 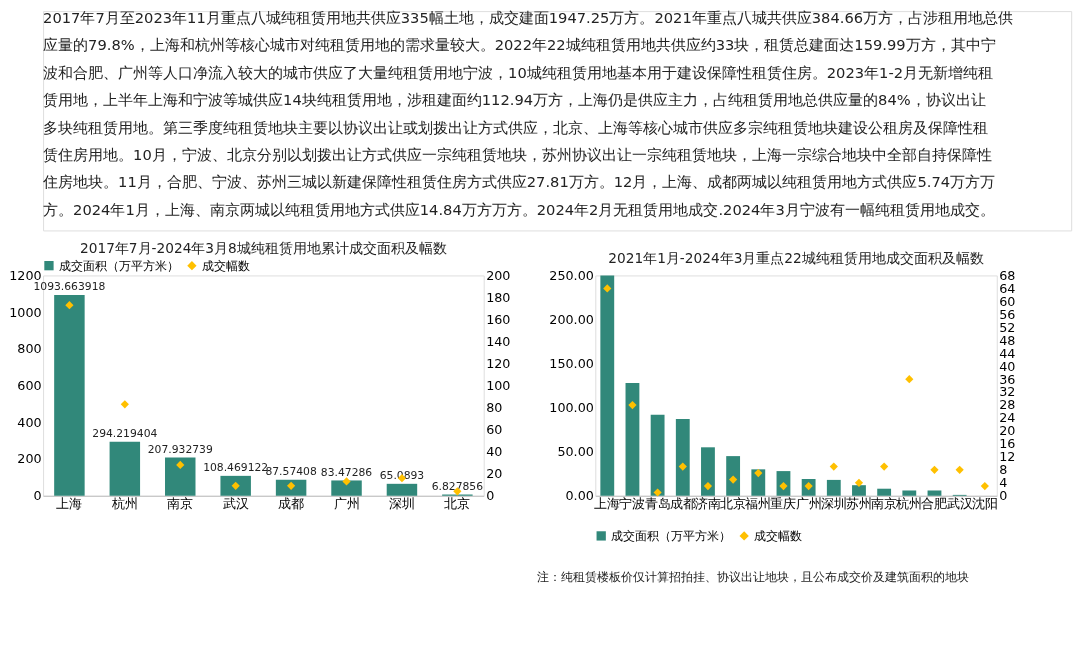 What do you see at coordinates (25, 275) in the screenshot?
I see `y-tick-label: 1200` at bounding box center [25, 275].